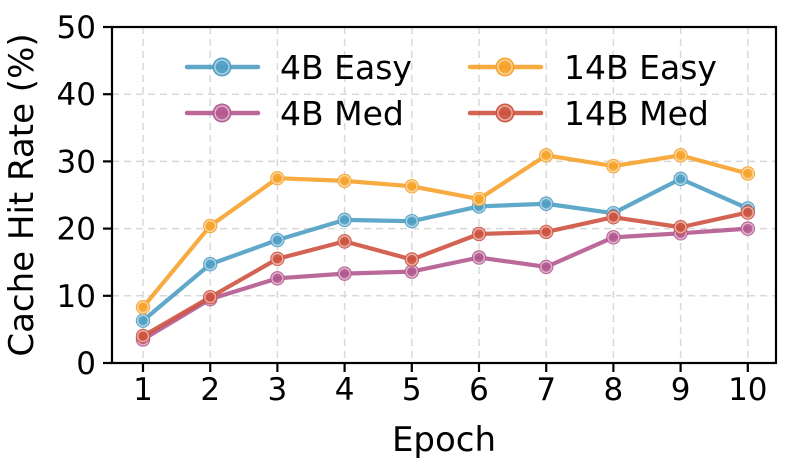 The width and height of the screenshot is (793, 469). I want to click on y-tick-label: 0, so click(86, 364).